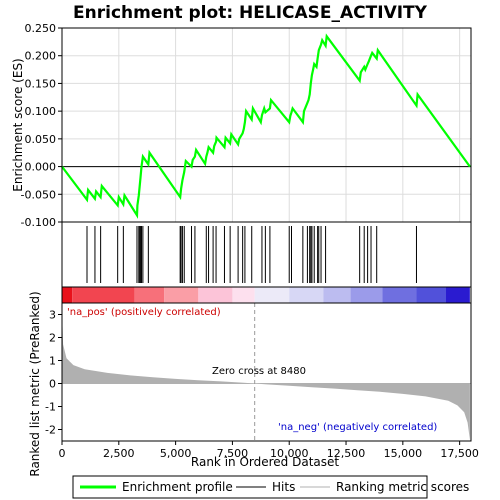 Image resolution: width=500 pixels, height=500 pixels. What do you see at coordinates (41, 83) in the screenshot?
I see `es-tick-label: 0.150` at bounding box center [41, 83].